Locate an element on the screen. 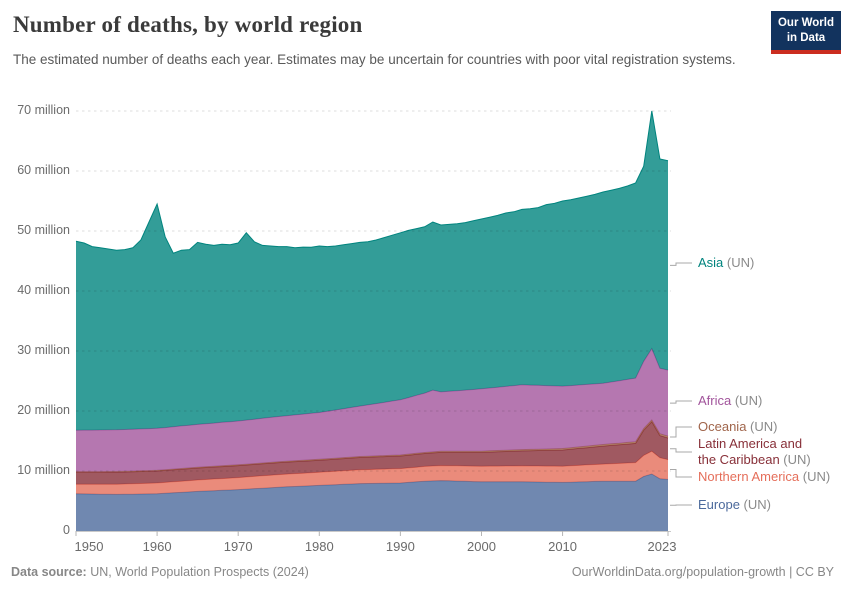 The height and width of the screenshot is (600, 850). area-latin-america-and-the-caribbean is located at coordinates (372, 453).